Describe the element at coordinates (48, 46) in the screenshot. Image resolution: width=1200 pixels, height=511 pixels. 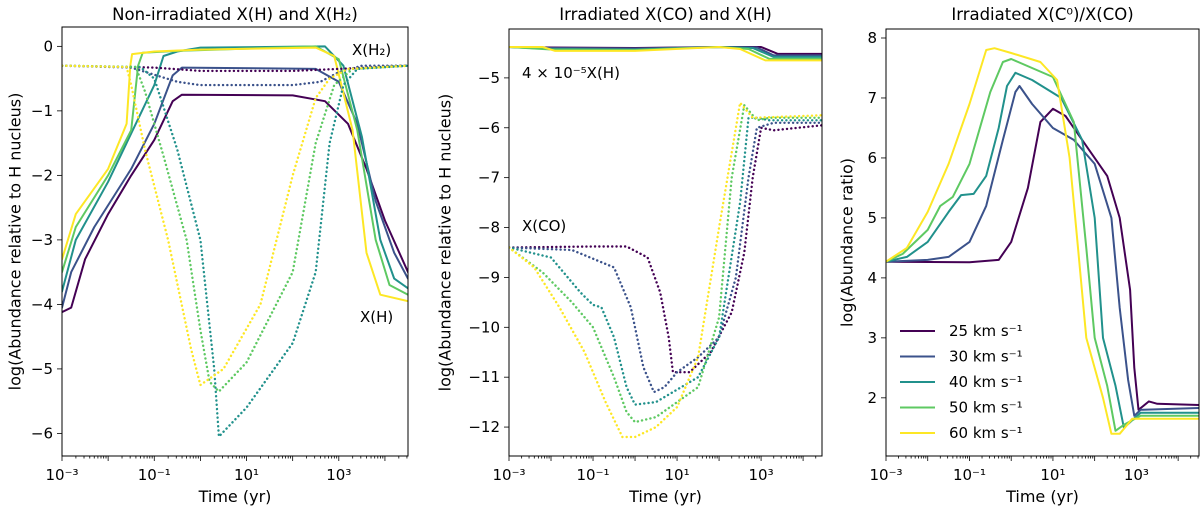
I see `y-tick-label: 0` at that location.